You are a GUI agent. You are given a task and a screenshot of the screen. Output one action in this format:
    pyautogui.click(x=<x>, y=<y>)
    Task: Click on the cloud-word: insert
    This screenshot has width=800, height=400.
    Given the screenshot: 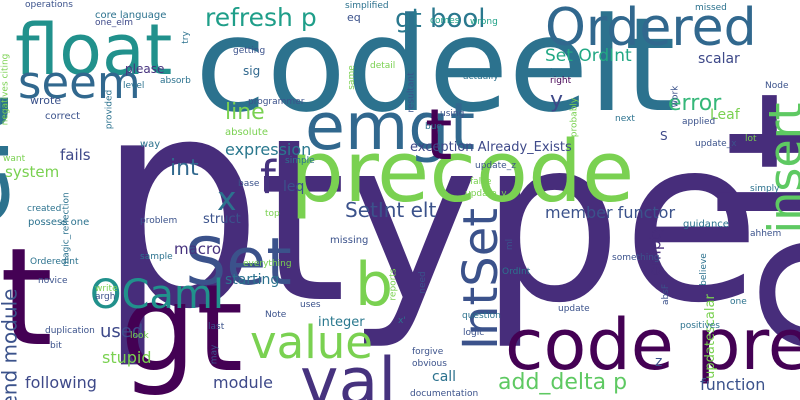 What is the action you would take?
    pyautogui.click(x=779, y=168)
    